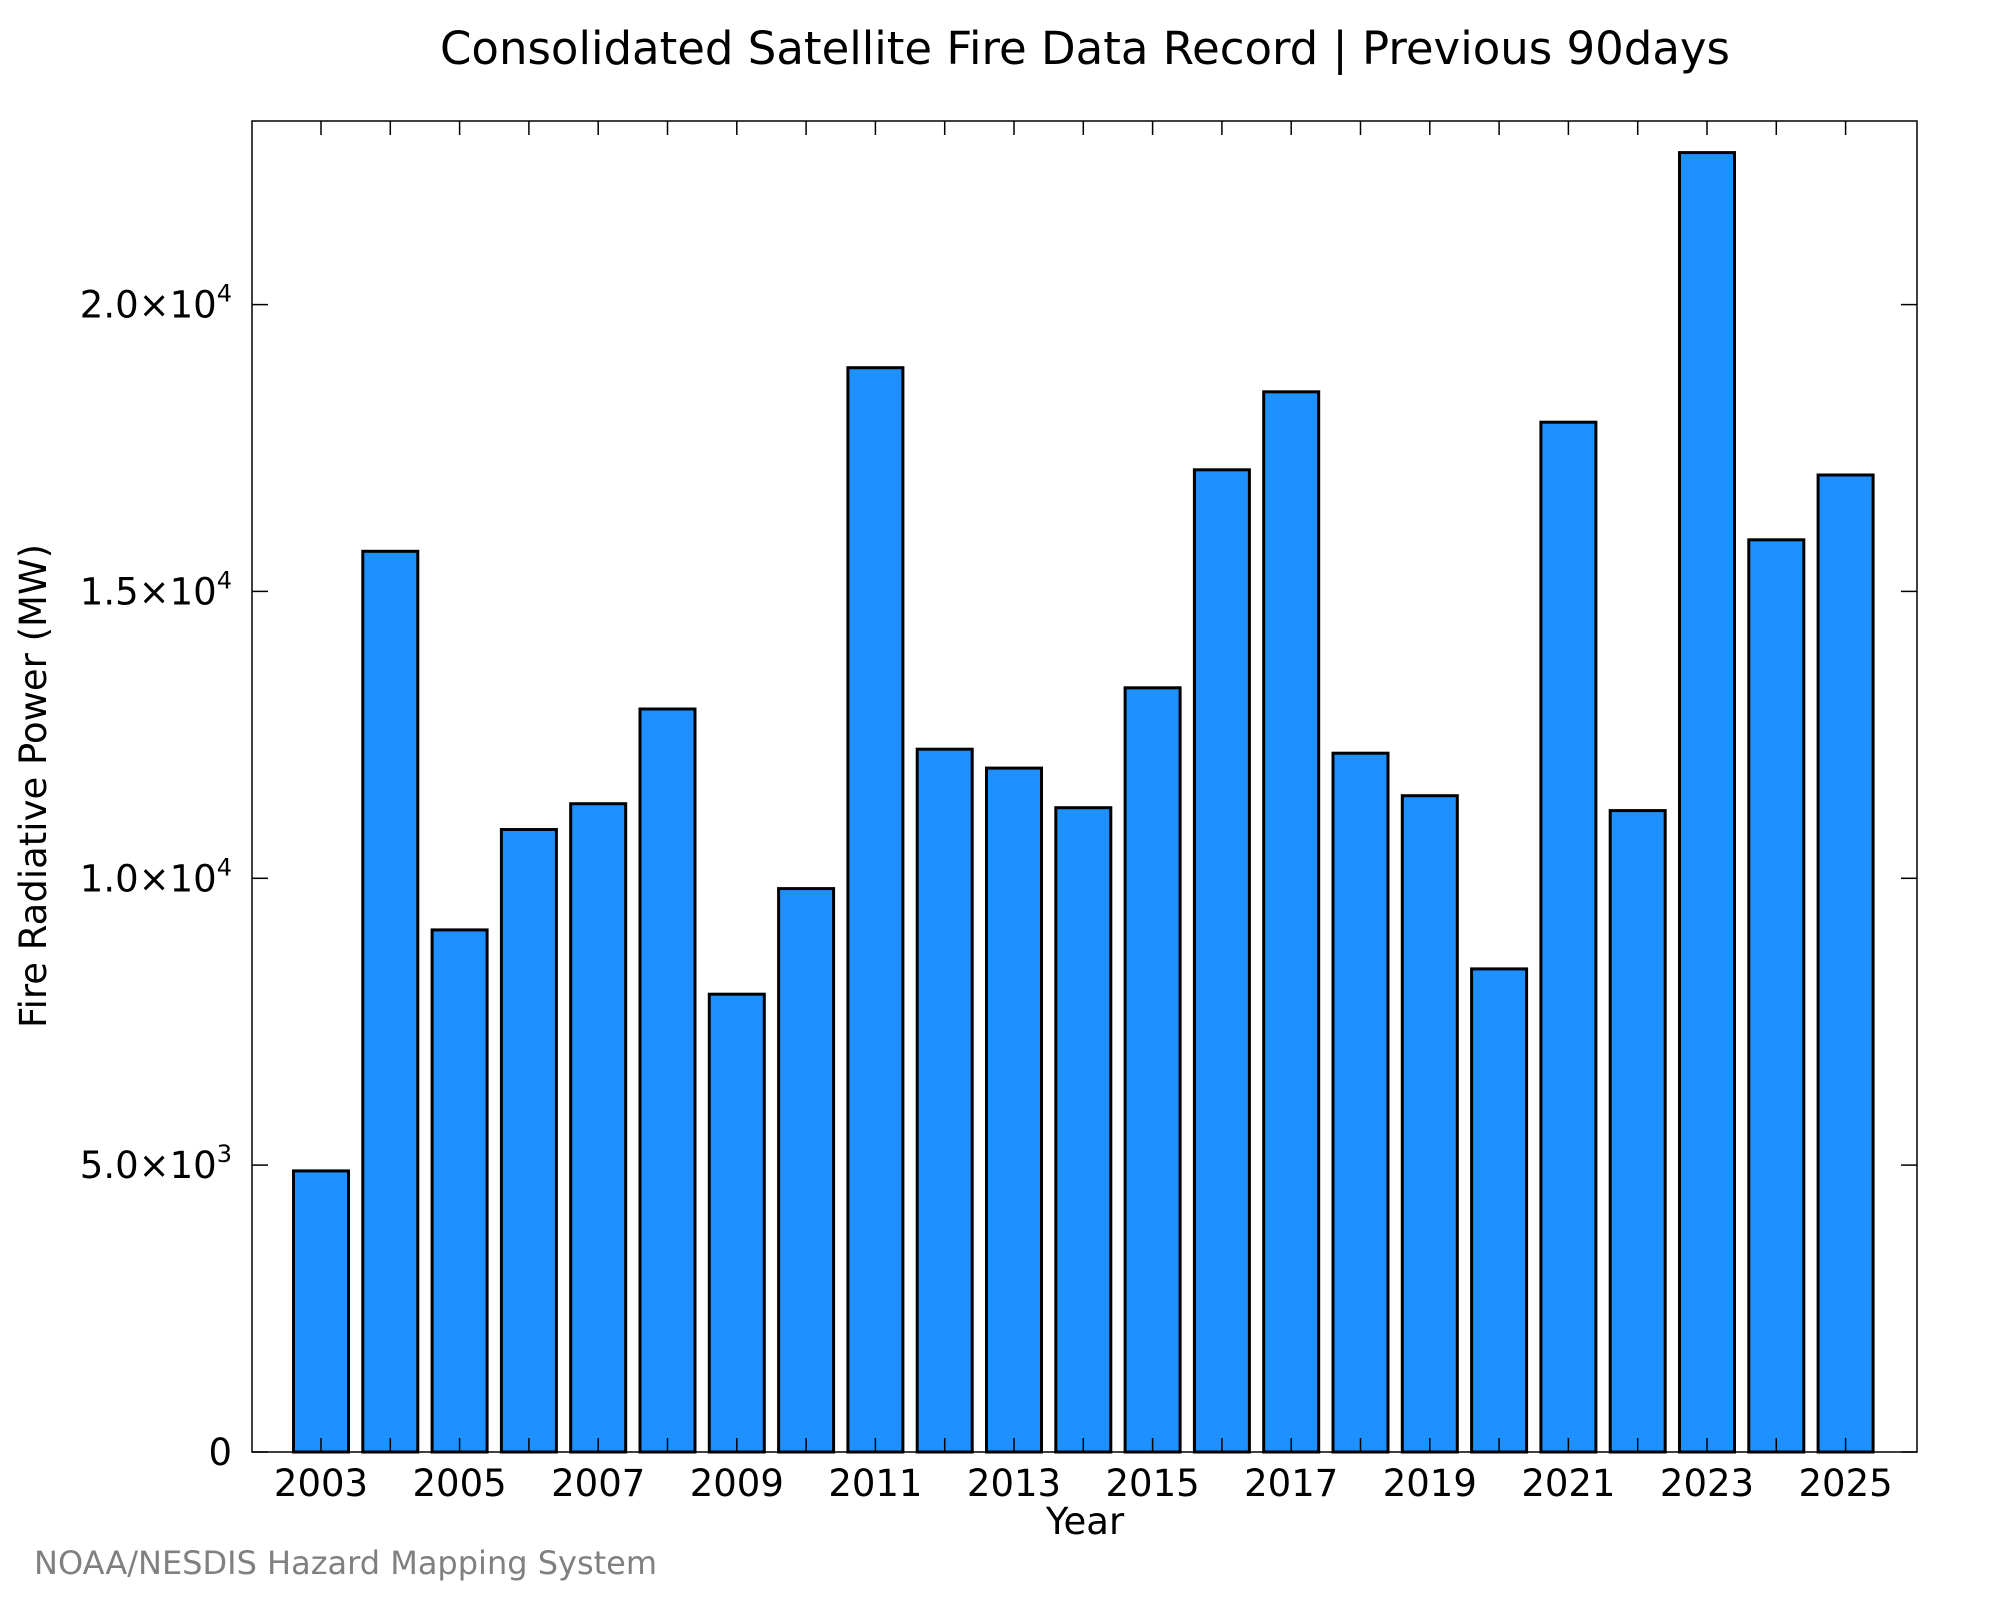  Describe the element at coordinates (1707, 1483) in the screenshot. I see `x-tick-label-2023: 2023` at that location.